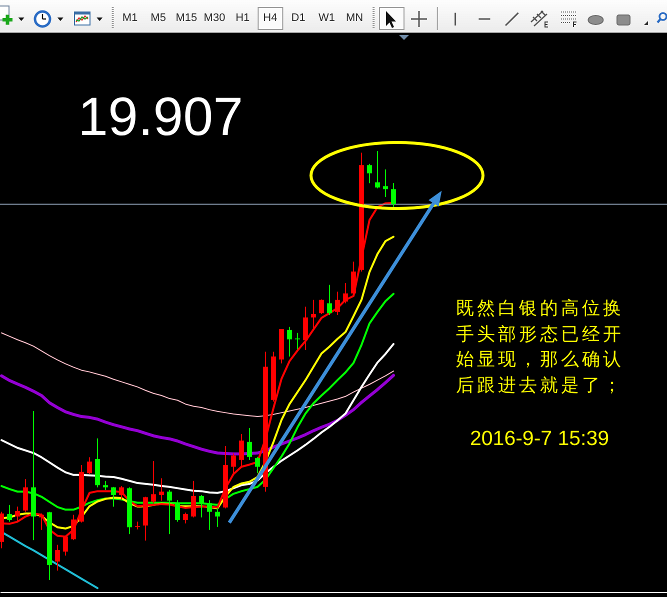 The image size is (667, 597). I want to click on text: D1, so click(298, 18).